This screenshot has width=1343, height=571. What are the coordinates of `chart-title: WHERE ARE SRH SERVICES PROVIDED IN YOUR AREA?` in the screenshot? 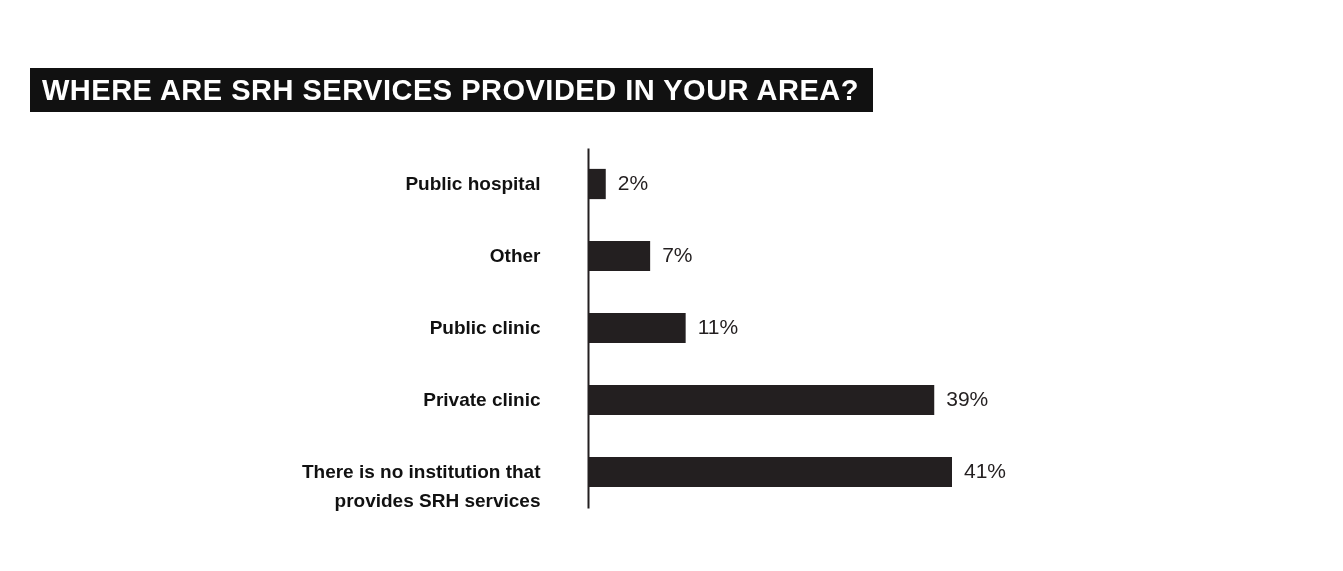 It's located at (451, 90).